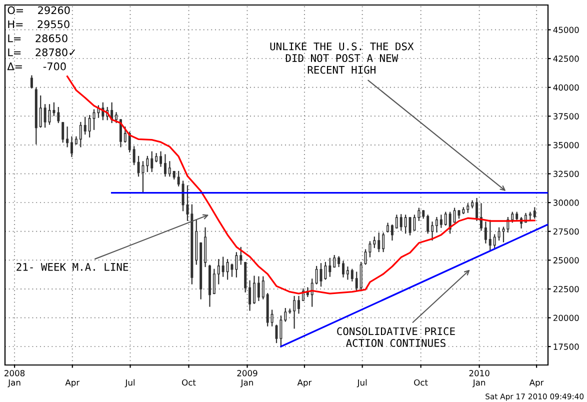  What do you see at coordinates (566, 318) in the screenshot?
I see `y-tick-label: 20000` at bounding box center [566, 318].